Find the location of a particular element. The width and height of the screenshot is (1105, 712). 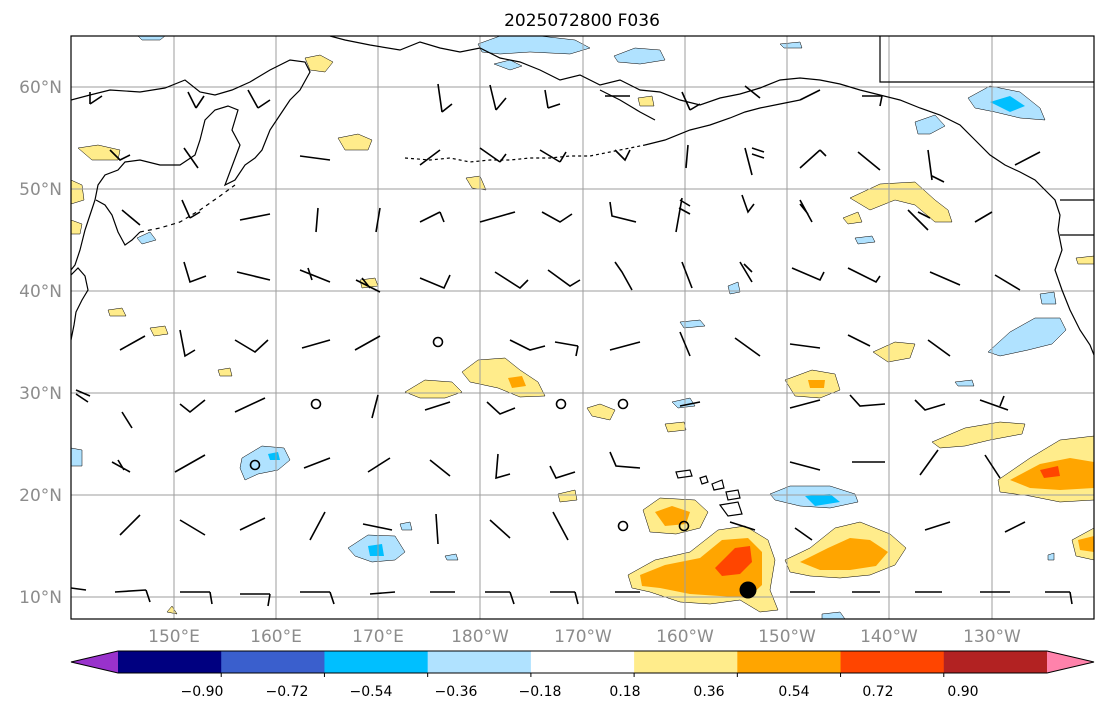

lat-label: 30°N is located at coordinates (40, 394).